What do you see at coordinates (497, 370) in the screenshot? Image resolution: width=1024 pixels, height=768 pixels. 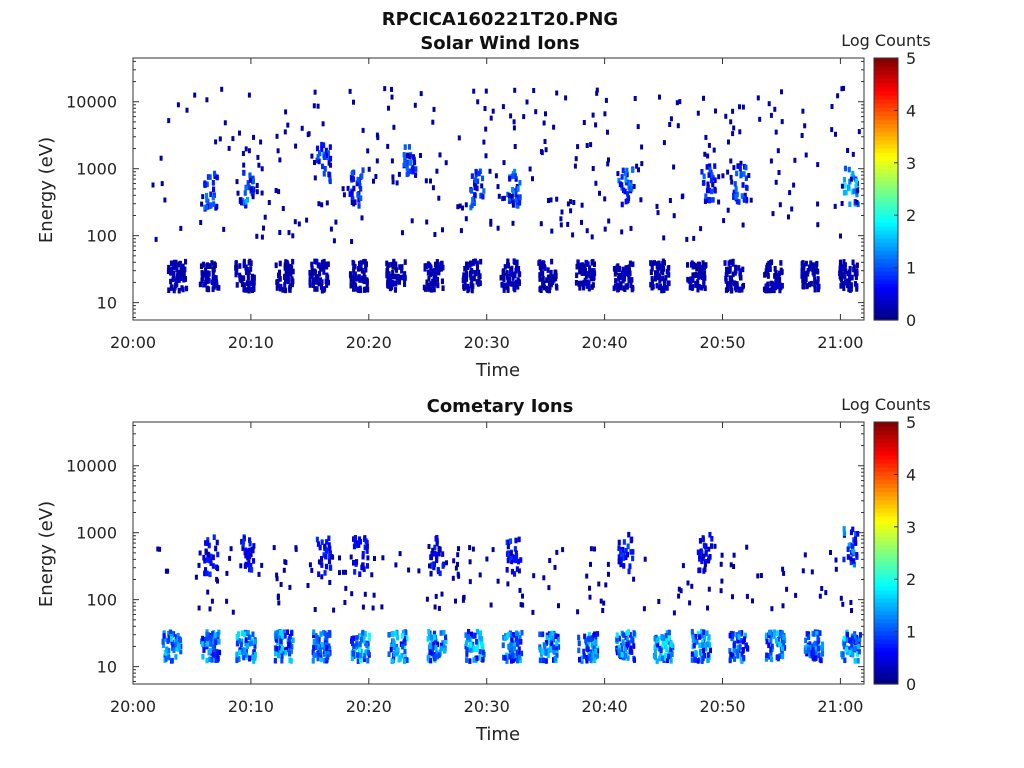 I see `x-axis-label: Time` at bounding box center [497, 370].